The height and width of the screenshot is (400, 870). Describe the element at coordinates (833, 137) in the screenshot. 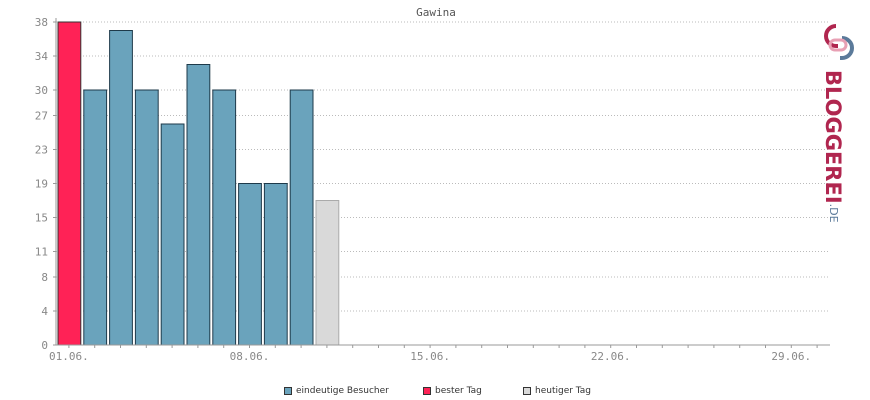

I see `logo-wordmark: BLOGGEREI` at that location.